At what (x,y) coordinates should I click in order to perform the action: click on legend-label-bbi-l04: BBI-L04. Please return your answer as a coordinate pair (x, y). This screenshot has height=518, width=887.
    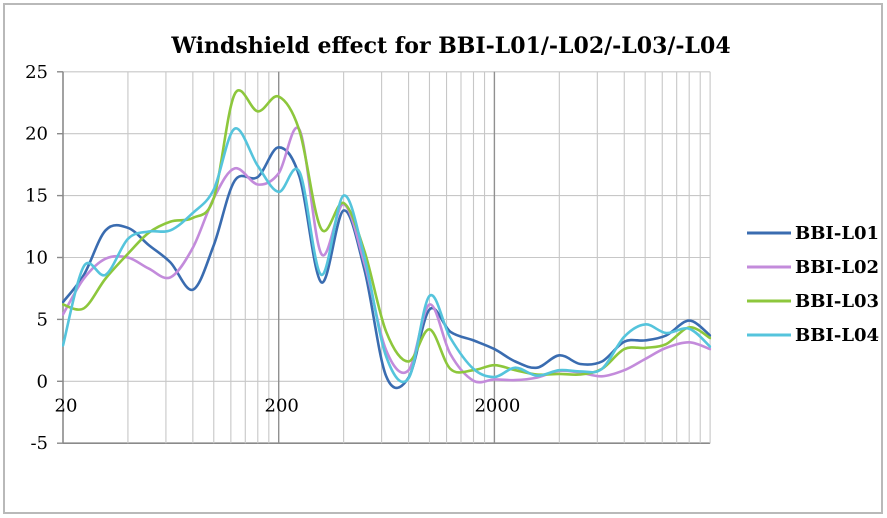
    Looking at the image, I should click on (837, 335).